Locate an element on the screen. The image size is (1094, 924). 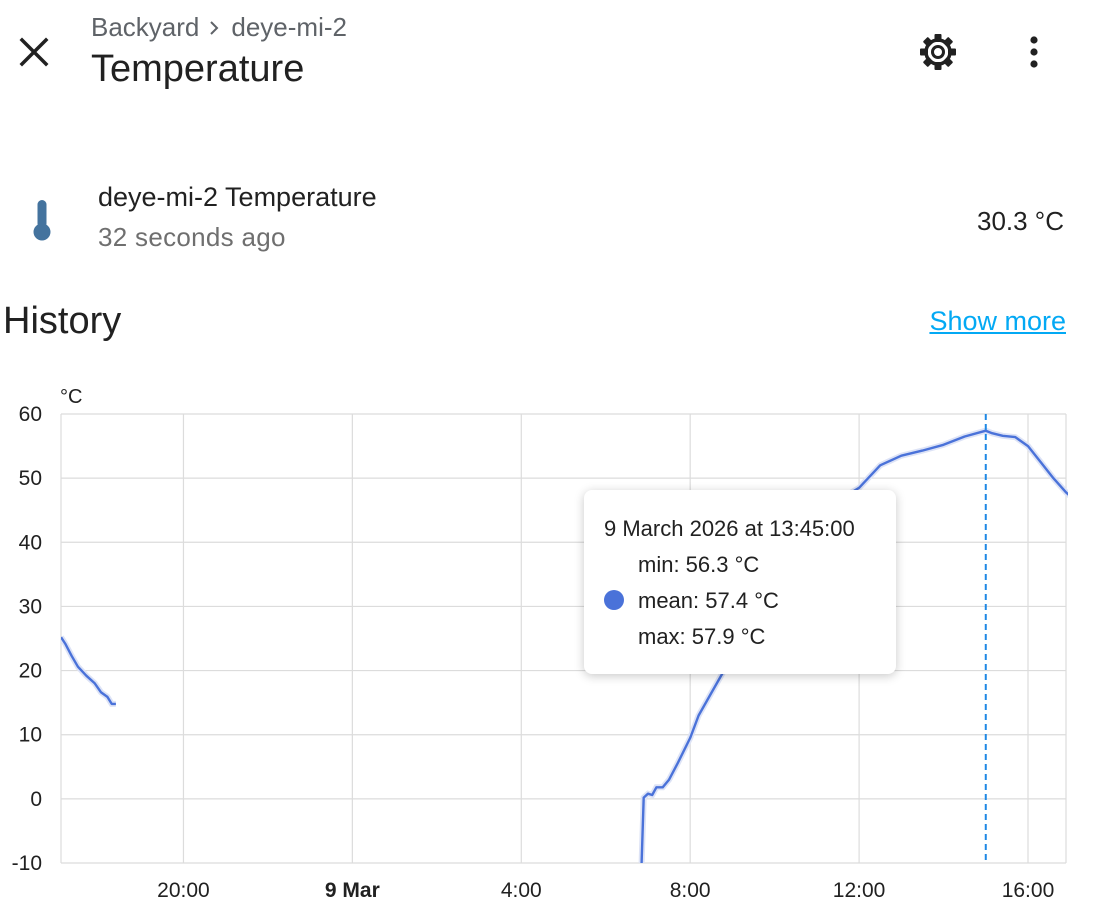
y-tick-label: 50 is located at coordinates (30, 478).